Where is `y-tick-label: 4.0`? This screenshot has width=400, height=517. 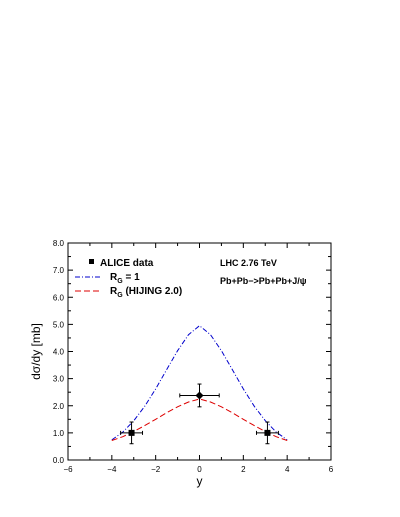
y-tick-label: 4.0 is located at coordinates (59, 352).